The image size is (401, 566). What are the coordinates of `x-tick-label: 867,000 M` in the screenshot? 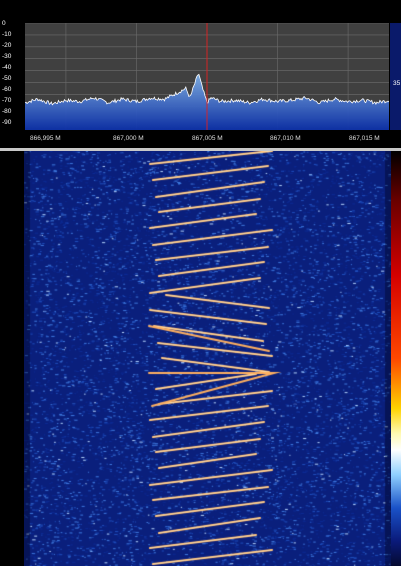 It's located at (128, 138).